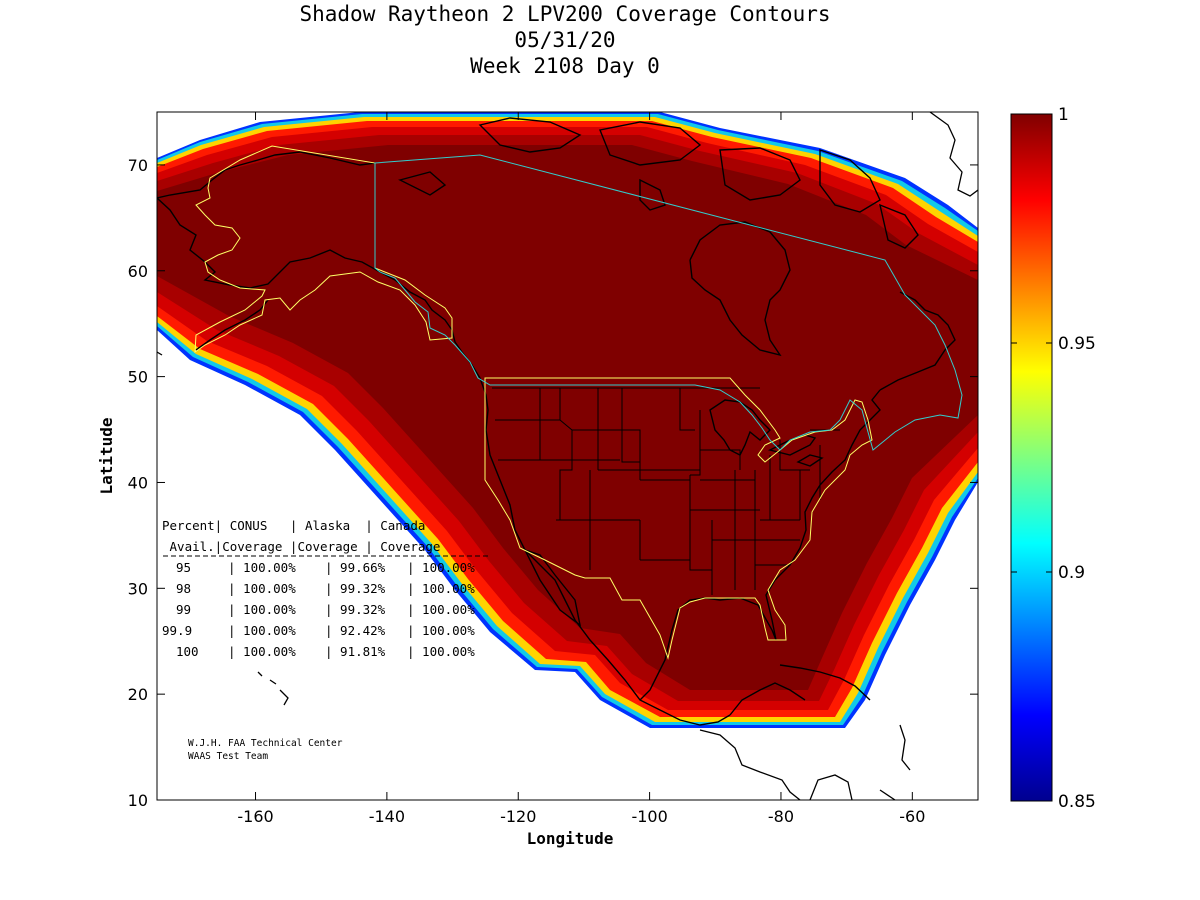 This screenshot has height=900, width=1200. Describe the element at coordinates (265, 743) in the screenshot. I see `credit-line-1: W.J.H. FAA Technical Center` at that location.